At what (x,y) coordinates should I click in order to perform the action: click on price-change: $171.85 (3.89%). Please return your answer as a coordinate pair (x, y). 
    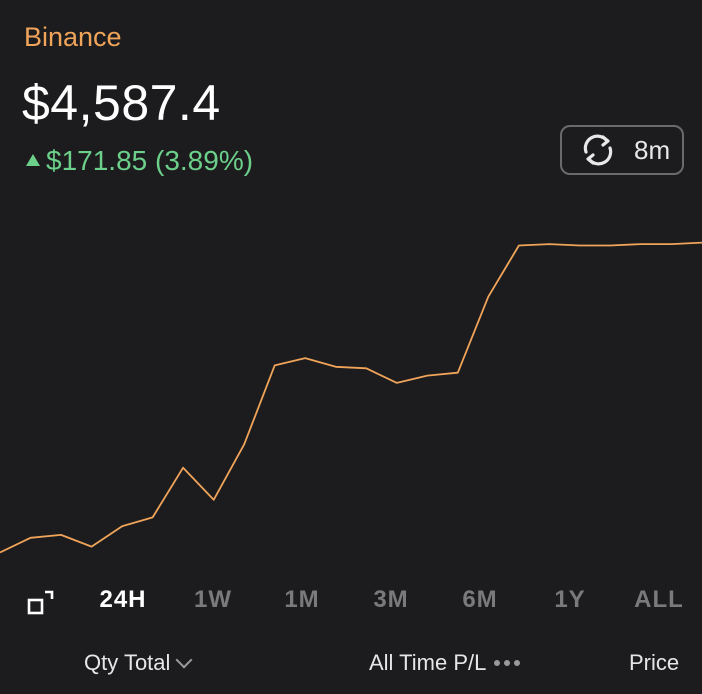
    Looking at the image, I should click on (139, 161).